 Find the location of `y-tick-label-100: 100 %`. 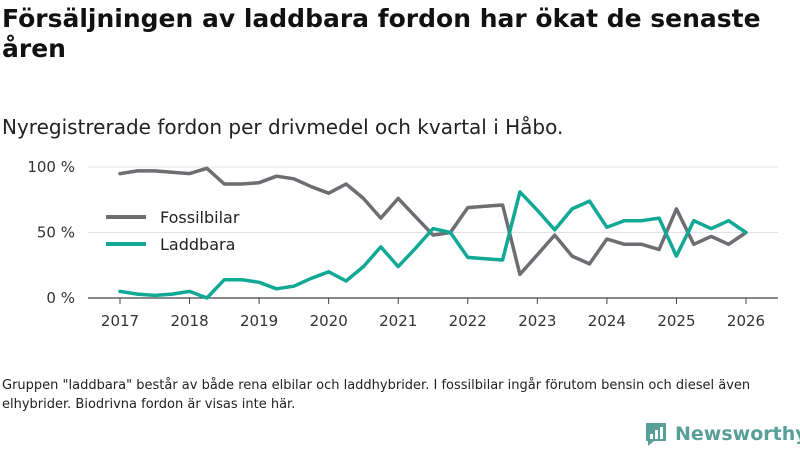

y-tick-label-100: 100 % is located at coordinates (51, 167).